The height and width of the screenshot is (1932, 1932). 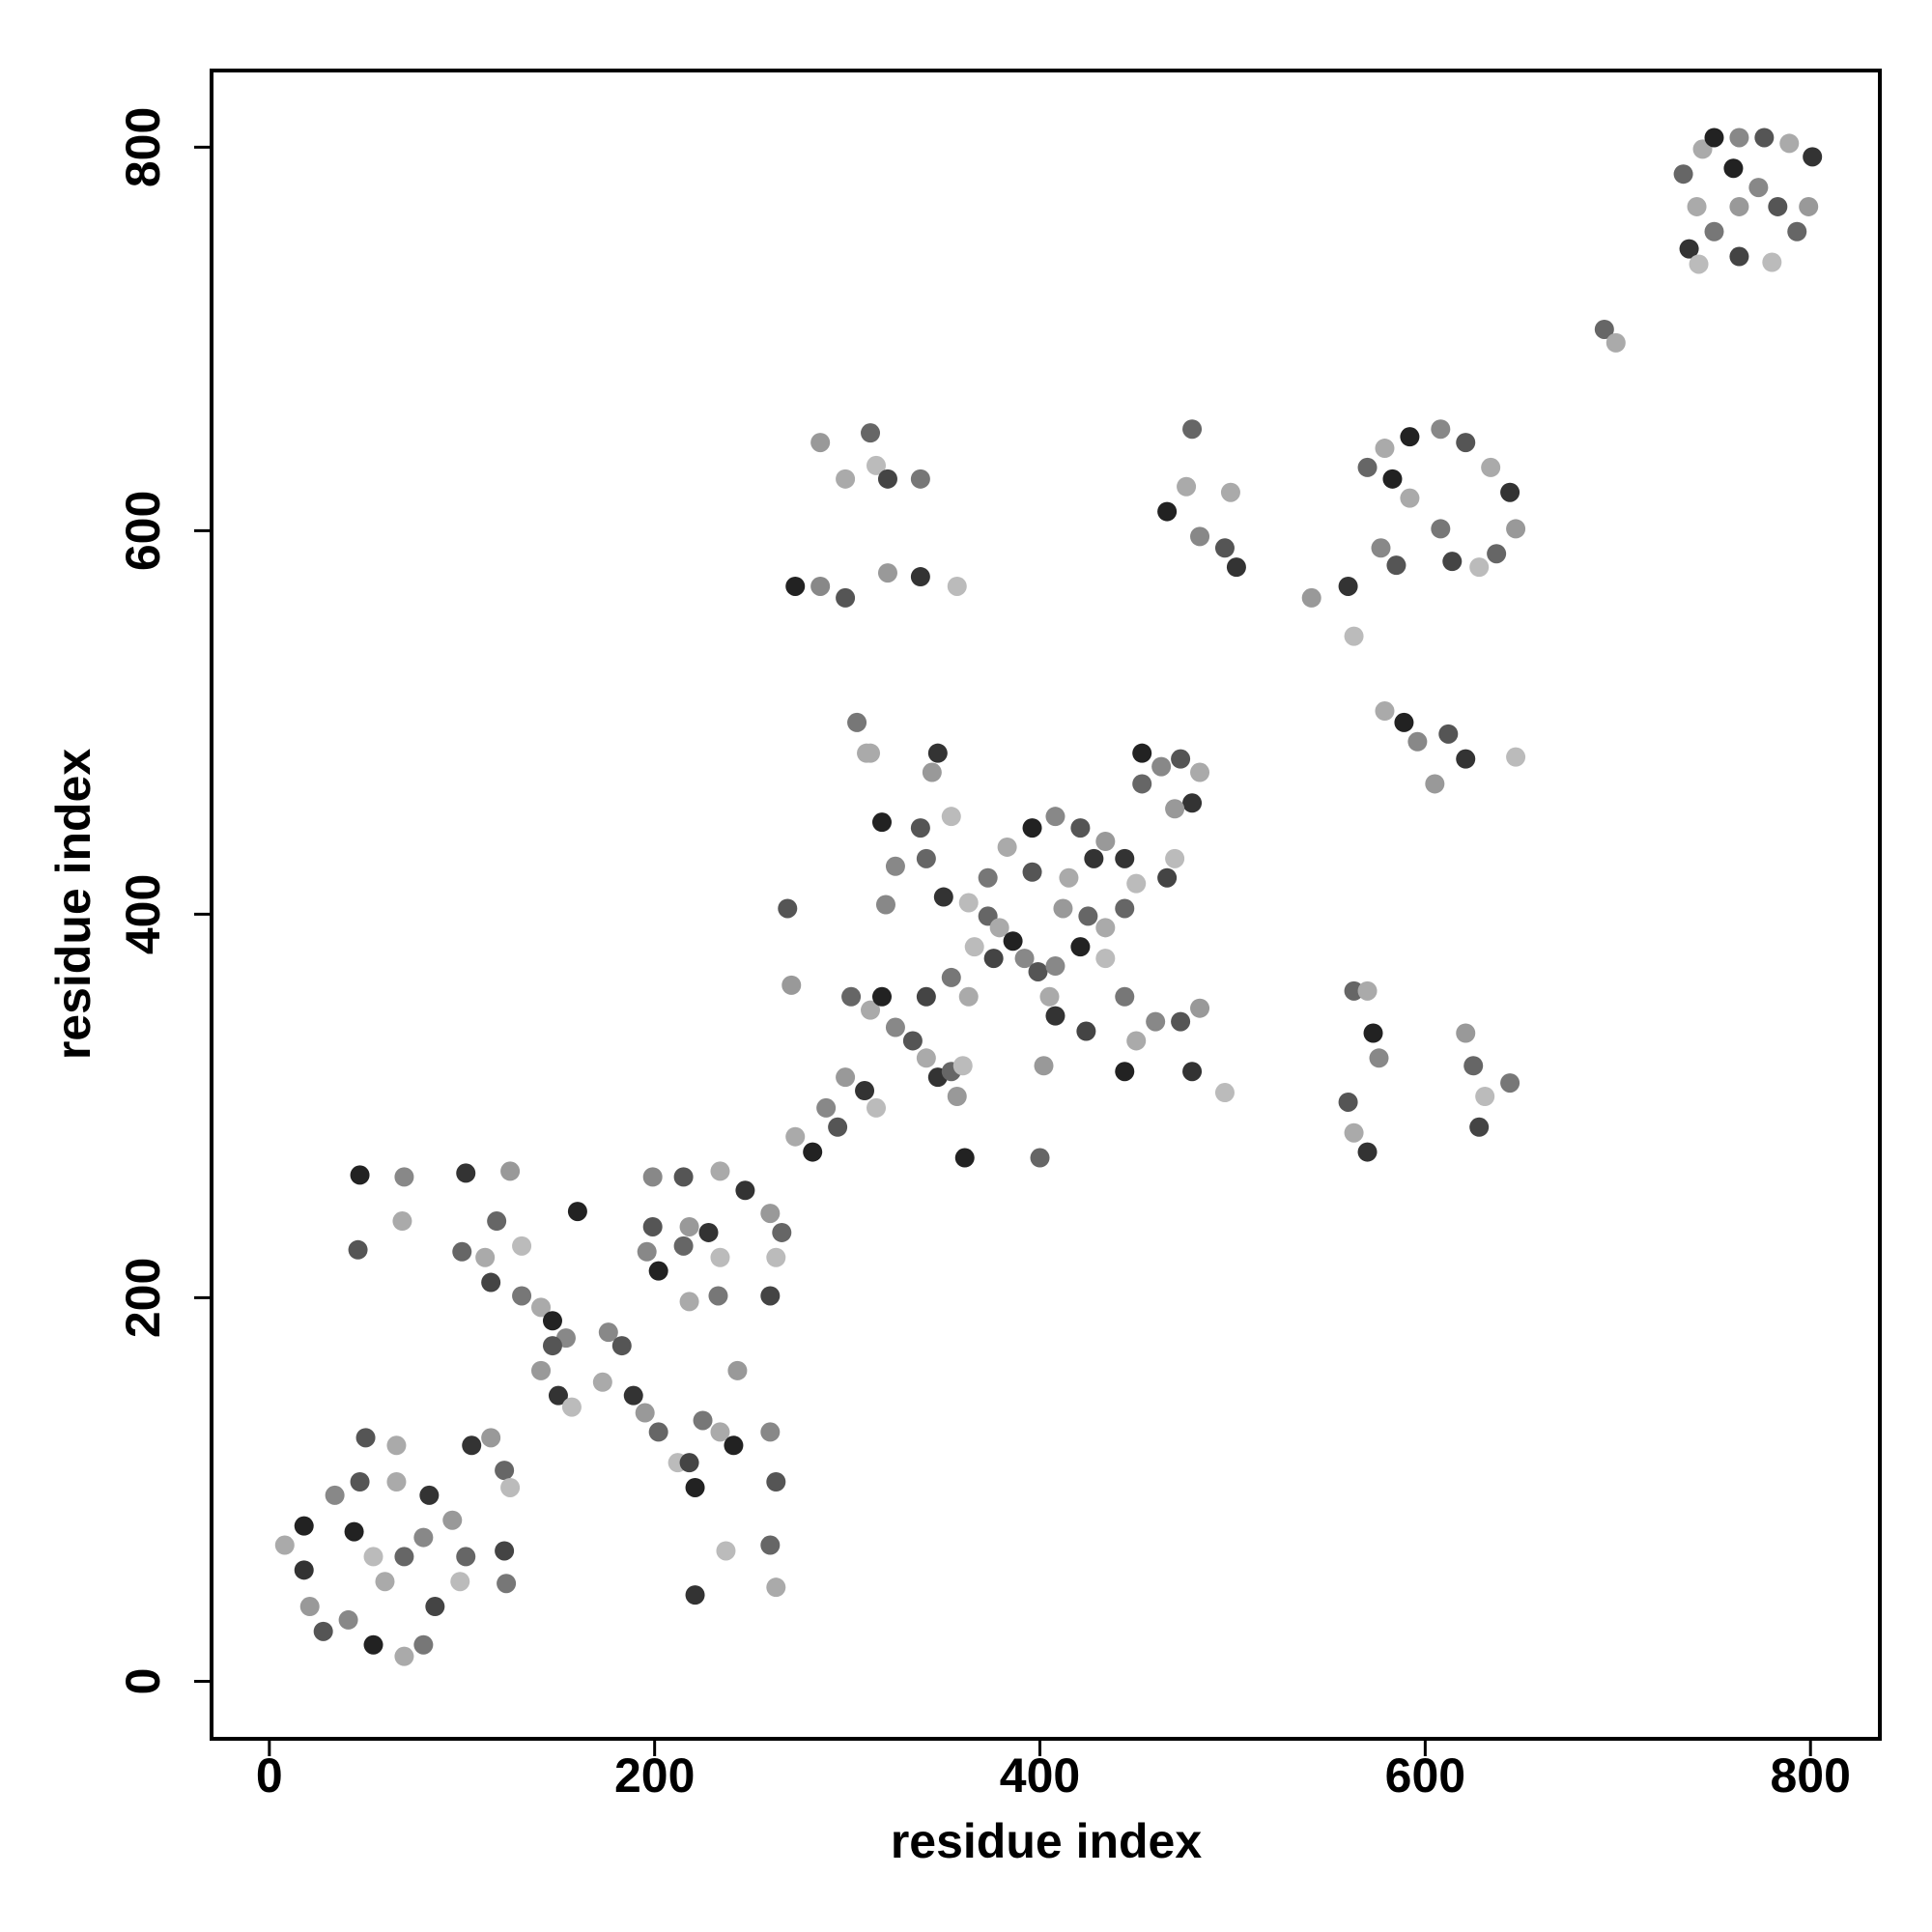 I want to click on x-tick-label: 800, so click(x=1810, y=1775).